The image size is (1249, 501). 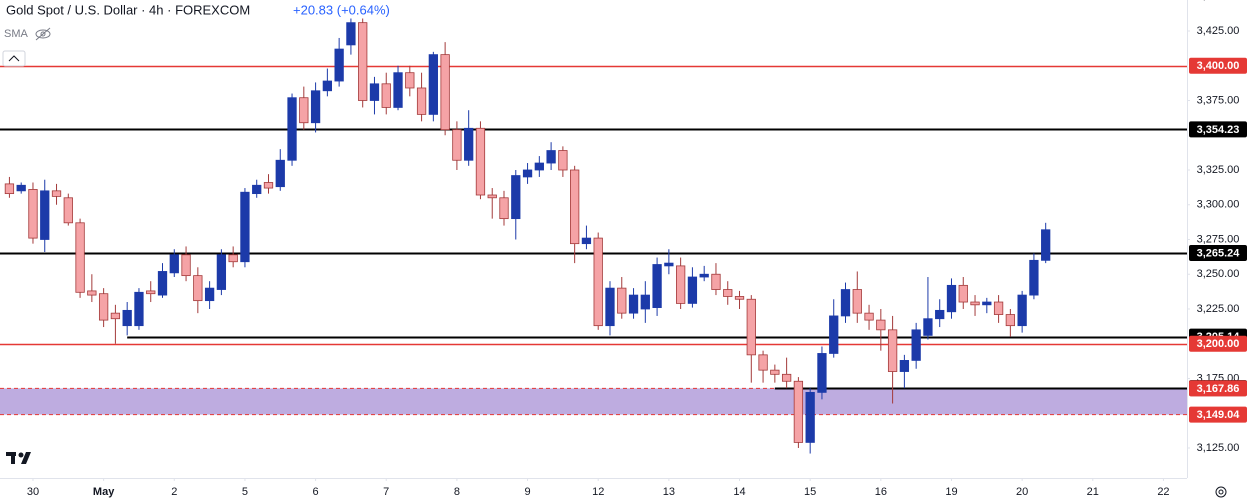 I want to click on eye-icon, so click(x=43, y=34).